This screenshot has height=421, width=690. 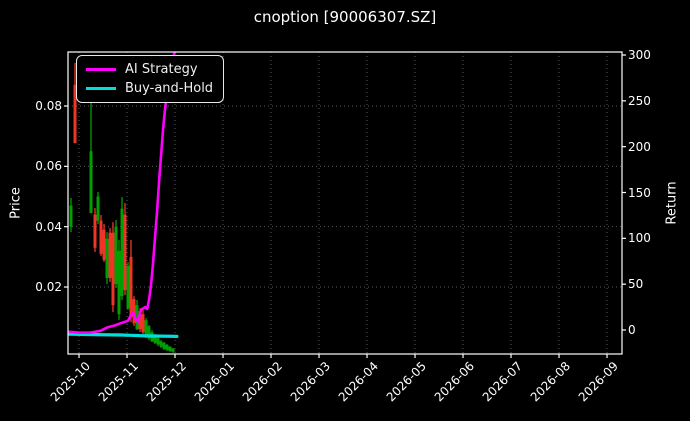 I want to click on ai-strategy-line-swatch, so click(x=101, y=69).